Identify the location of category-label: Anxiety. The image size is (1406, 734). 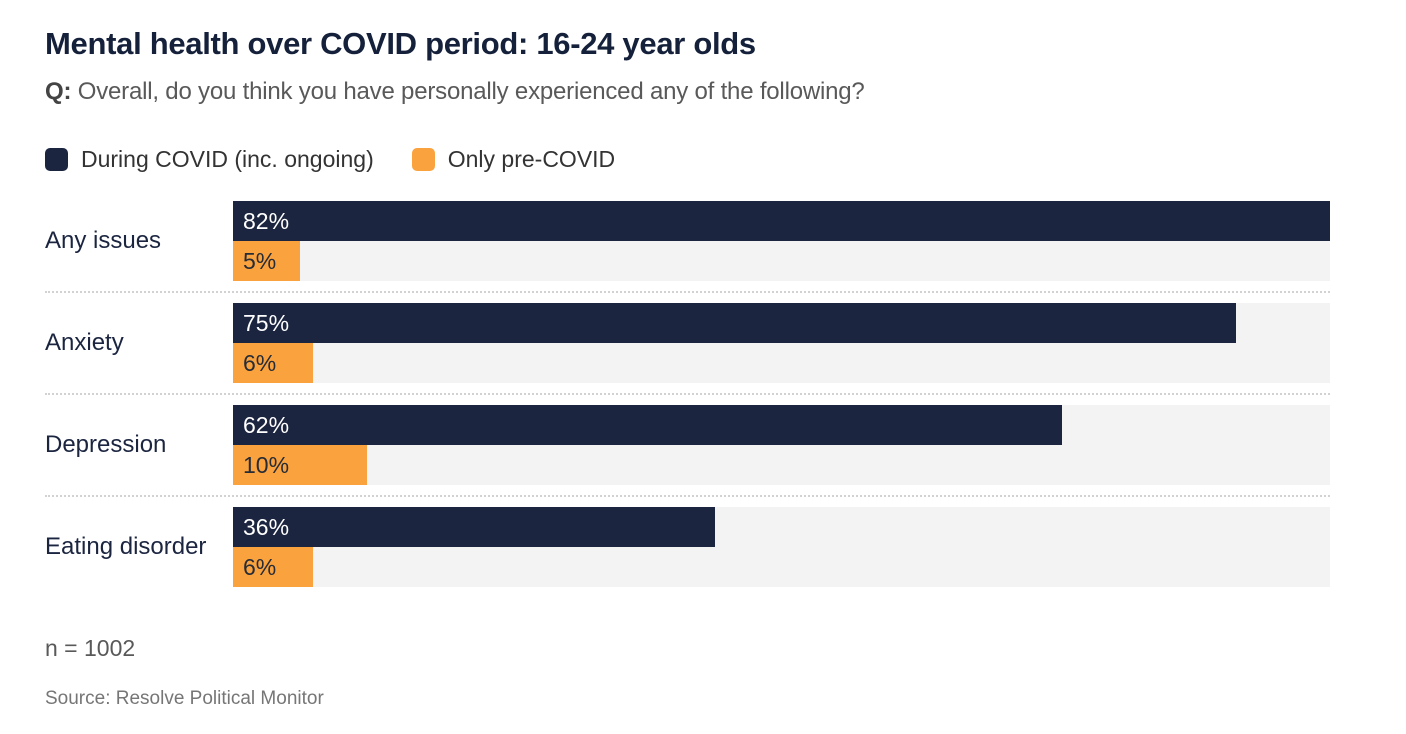
(84, 342).